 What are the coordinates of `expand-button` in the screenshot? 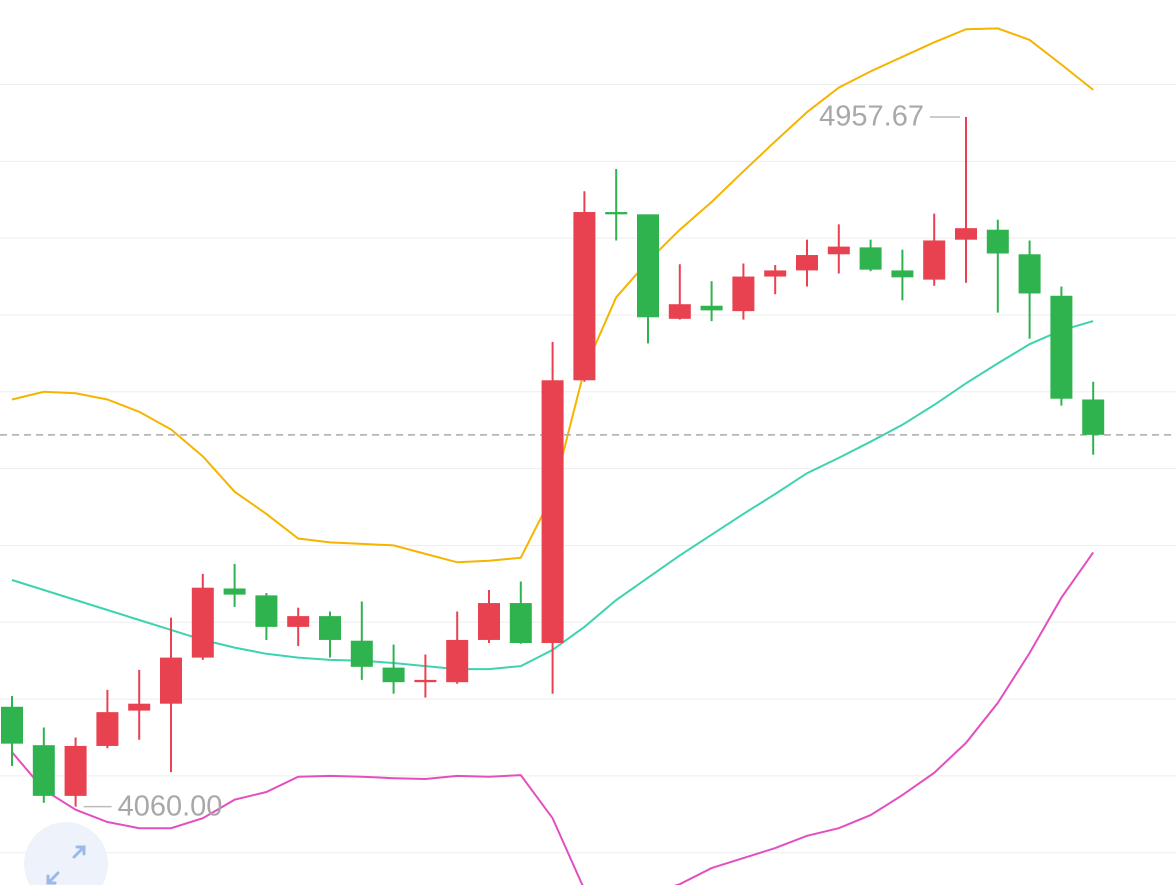 It's located at (66, 853).